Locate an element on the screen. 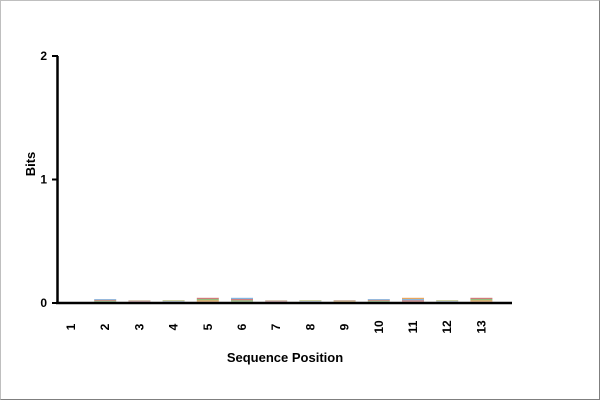 The height and width of the screenshot is (402, 602). x-tick-label: 2 is located at coordinates (105, 326).